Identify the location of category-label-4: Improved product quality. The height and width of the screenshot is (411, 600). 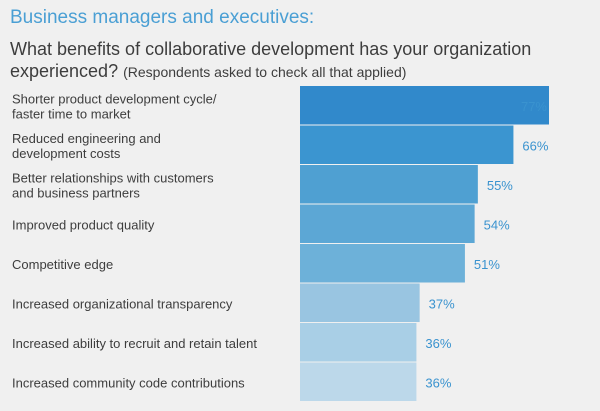
(83, 224).